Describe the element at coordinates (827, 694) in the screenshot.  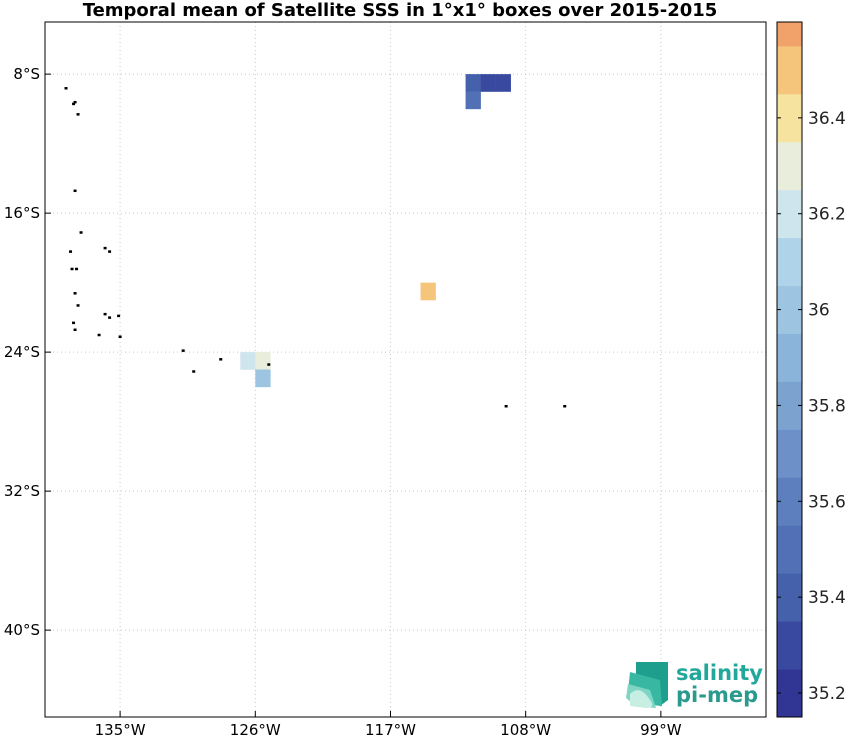
I see `colorbar-tick-label: 35.2` at that location.